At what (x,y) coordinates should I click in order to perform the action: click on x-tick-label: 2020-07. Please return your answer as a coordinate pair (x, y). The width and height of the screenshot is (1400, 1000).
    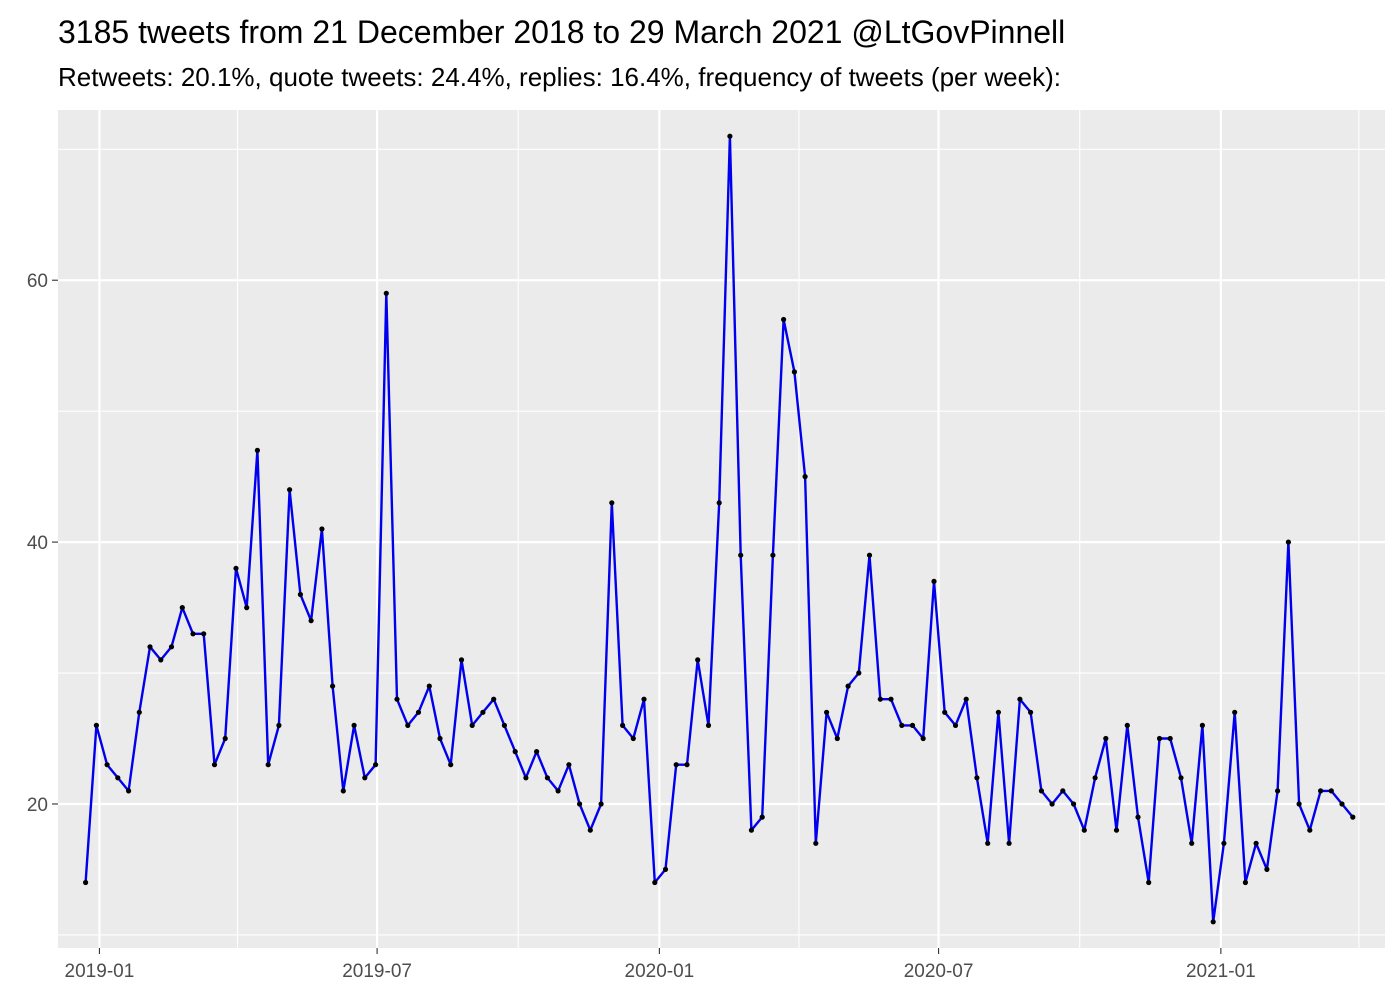
    Looking at the image, I should click on (939, 971).